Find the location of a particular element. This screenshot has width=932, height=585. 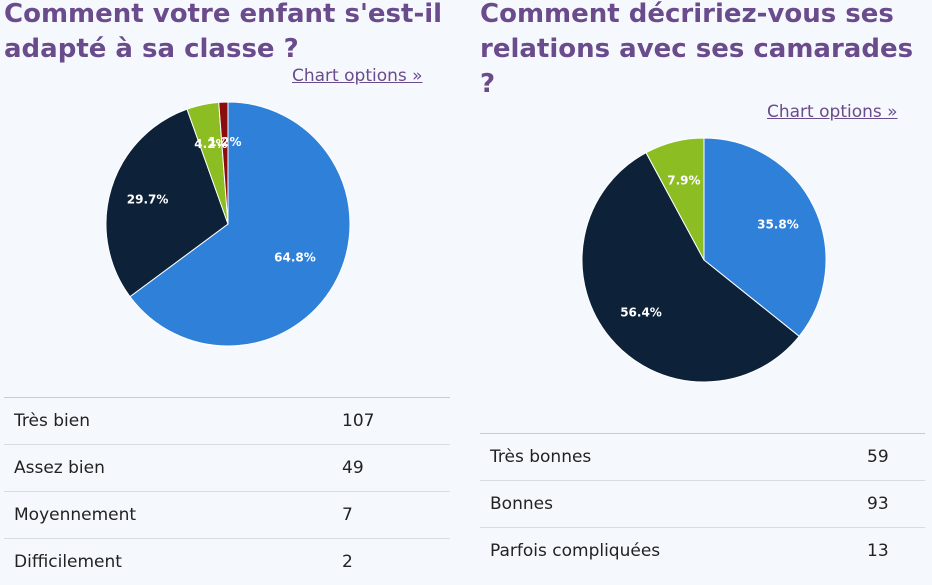

right-table-row: Bonnes 93 is located at coordinates (702, 504).